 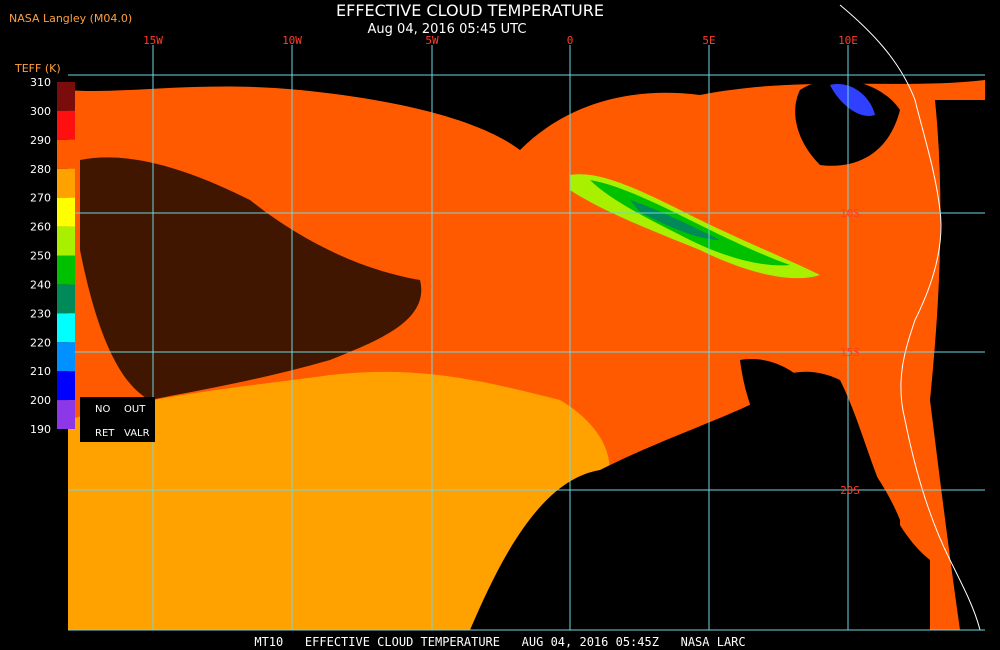 What do you see at coordinates (40, 111) in the screenshot?
I see `colorbar-tick-label: 300` at bounding box center [40, 111].